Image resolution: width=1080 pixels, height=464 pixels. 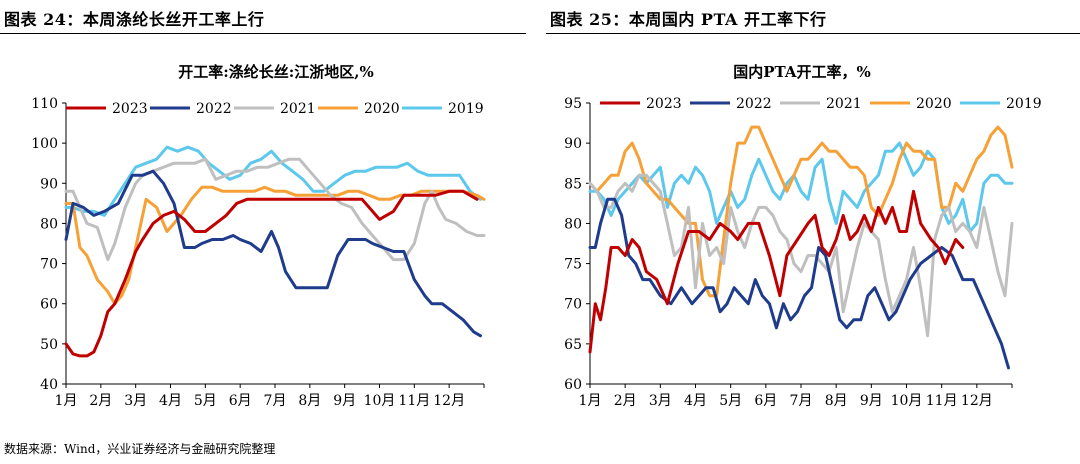 I want to click on y-tick-label: 110, so click(x=44, y=104).